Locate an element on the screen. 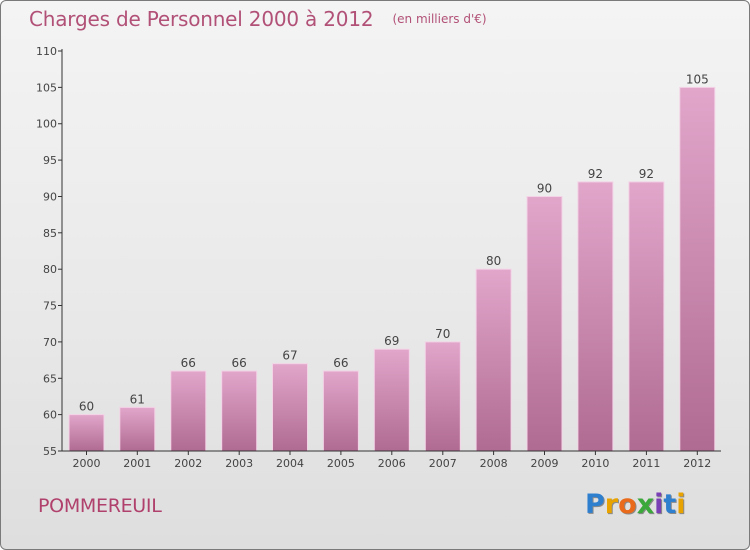 The width and height of the screenshot is (750, 550). y-tick-label: 75 is located at coordinates (50, 306).